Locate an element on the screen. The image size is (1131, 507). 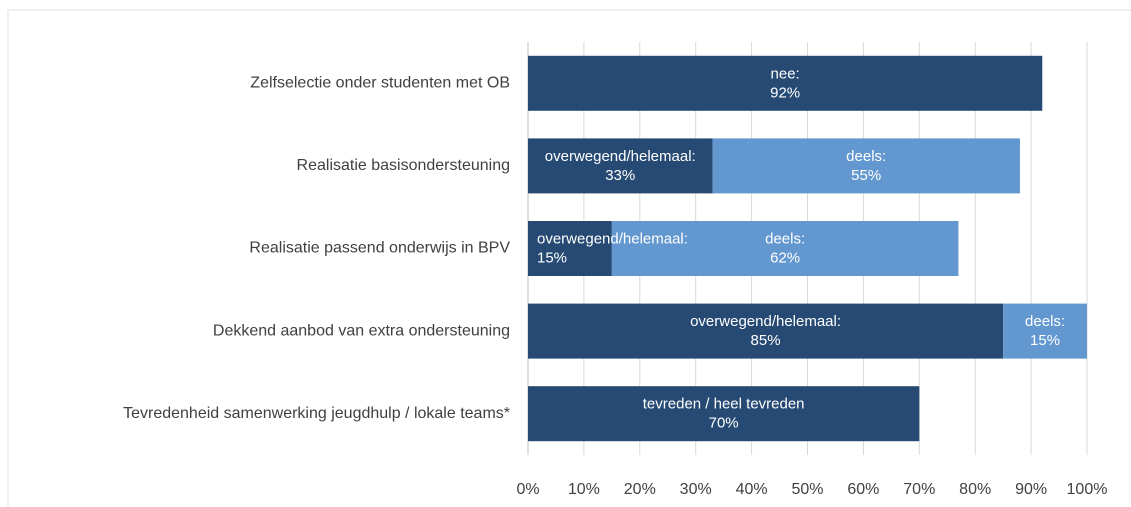
category-label: Zelfselectie onder studenten met OB is located at coordinates (380, 83).